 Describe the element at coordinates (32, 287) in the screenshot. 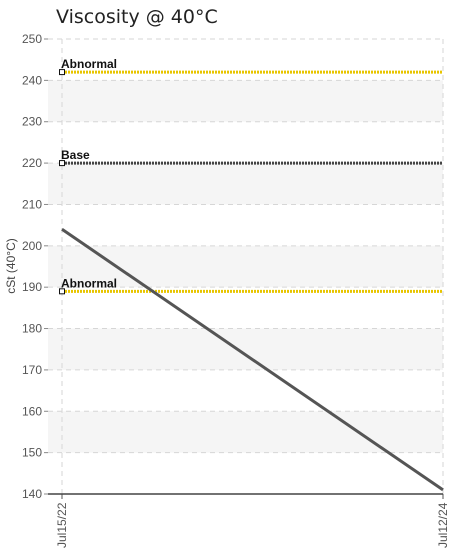

I see `y-tick-label: 190` at that location.